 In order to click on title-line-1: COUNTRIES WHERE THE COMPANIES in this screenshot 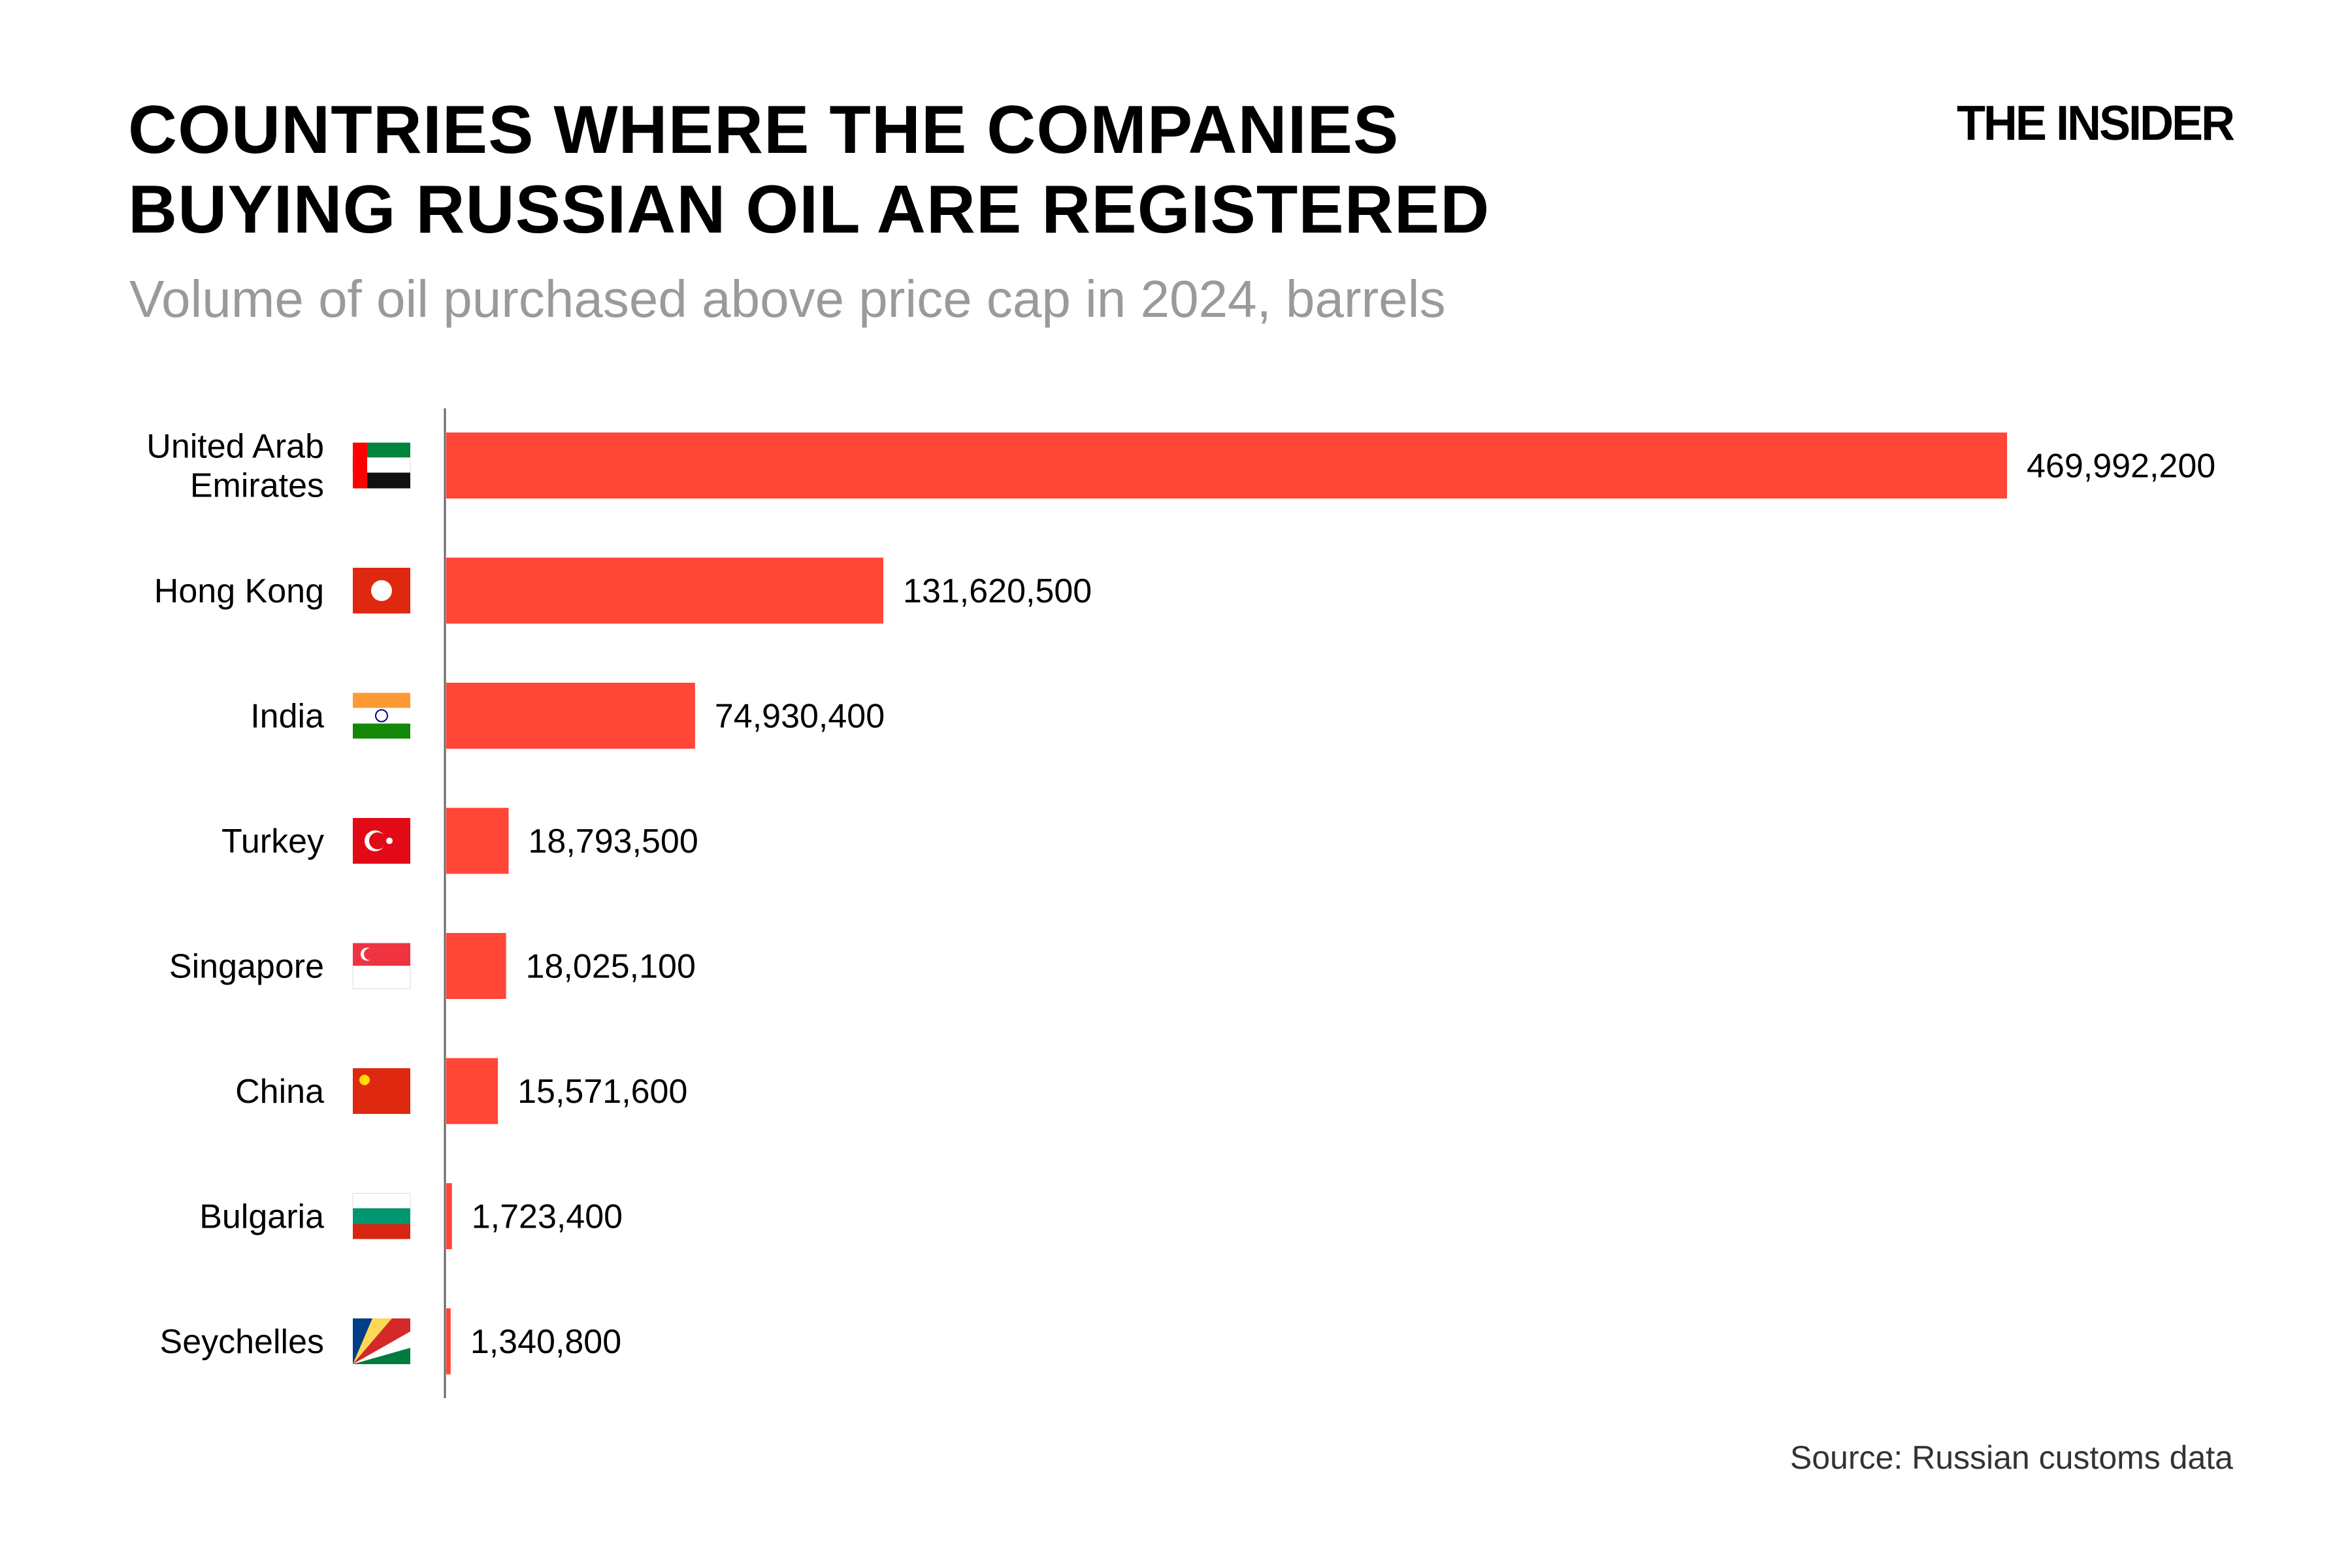, I will do `click(763, 130)`.